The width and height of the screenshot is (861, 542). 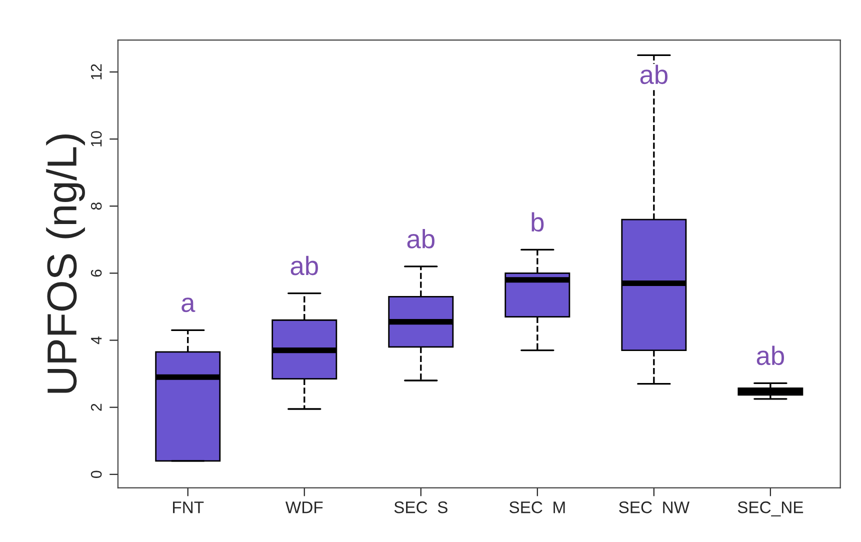 I want to click on annotation: a, so click(x=189, y=305).